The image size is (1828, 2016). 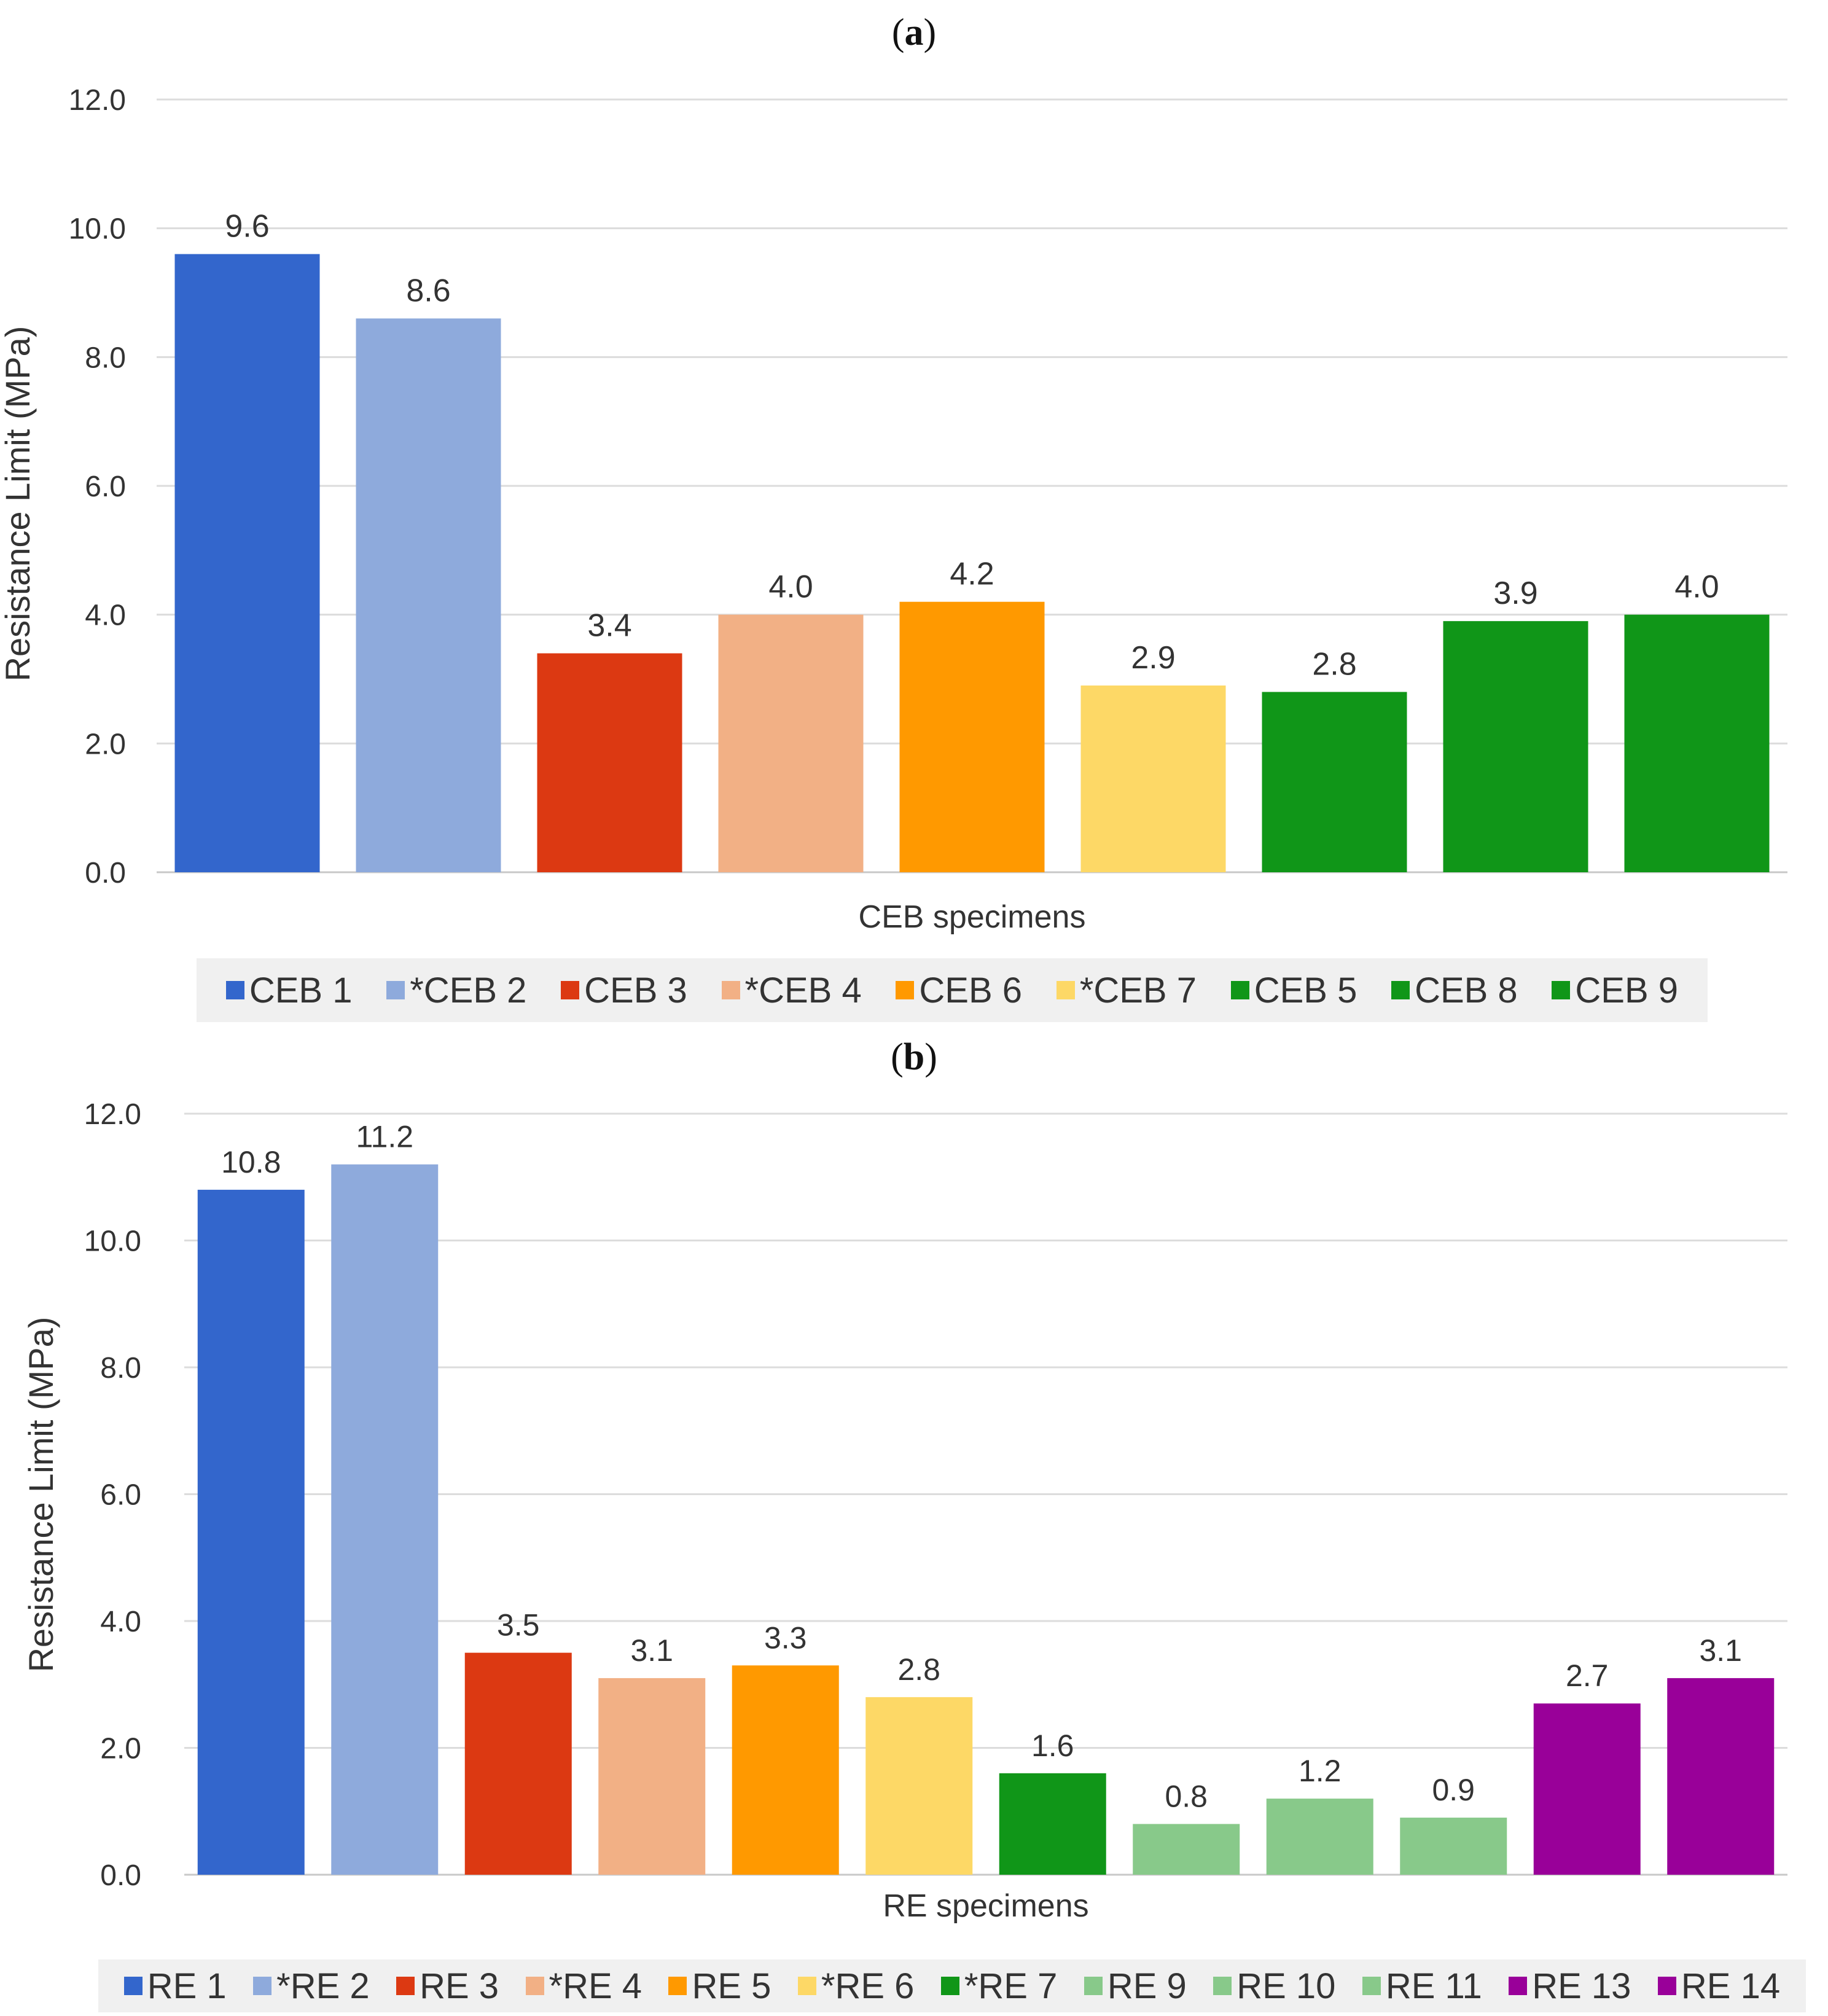 I want to click on x-axis-label: CEB specimens, so click(x=972, y=917).